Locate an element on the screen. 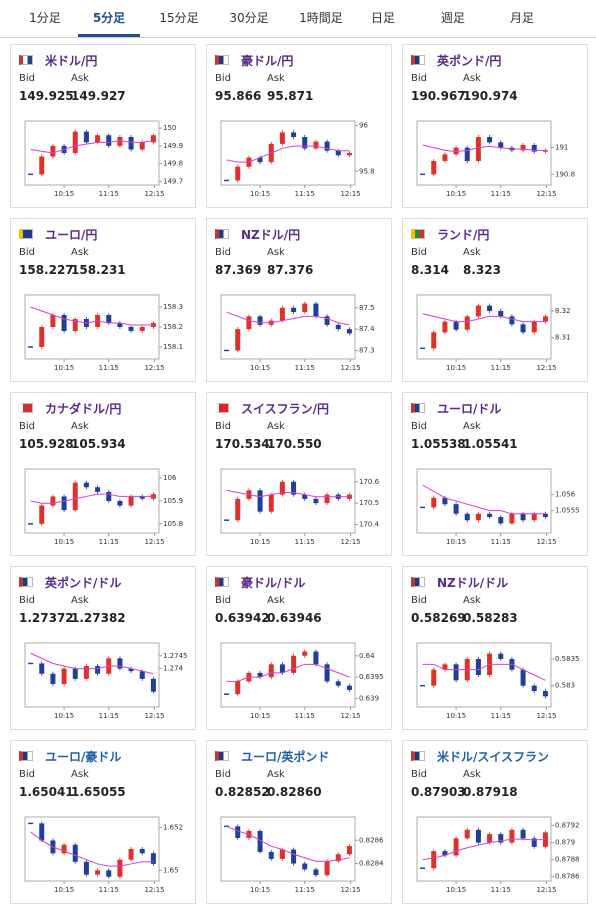  tab: 週足 is located at coordinates (452, 18).